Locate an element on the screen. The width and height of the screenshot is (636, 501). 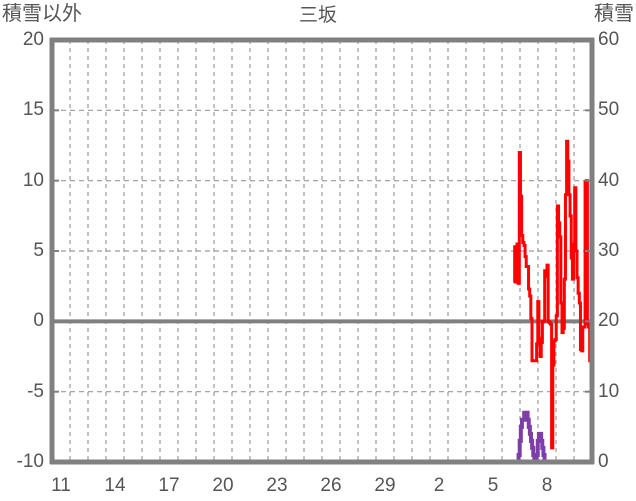
y-right-tick-0: 0 is located at coordinates (603, 461).